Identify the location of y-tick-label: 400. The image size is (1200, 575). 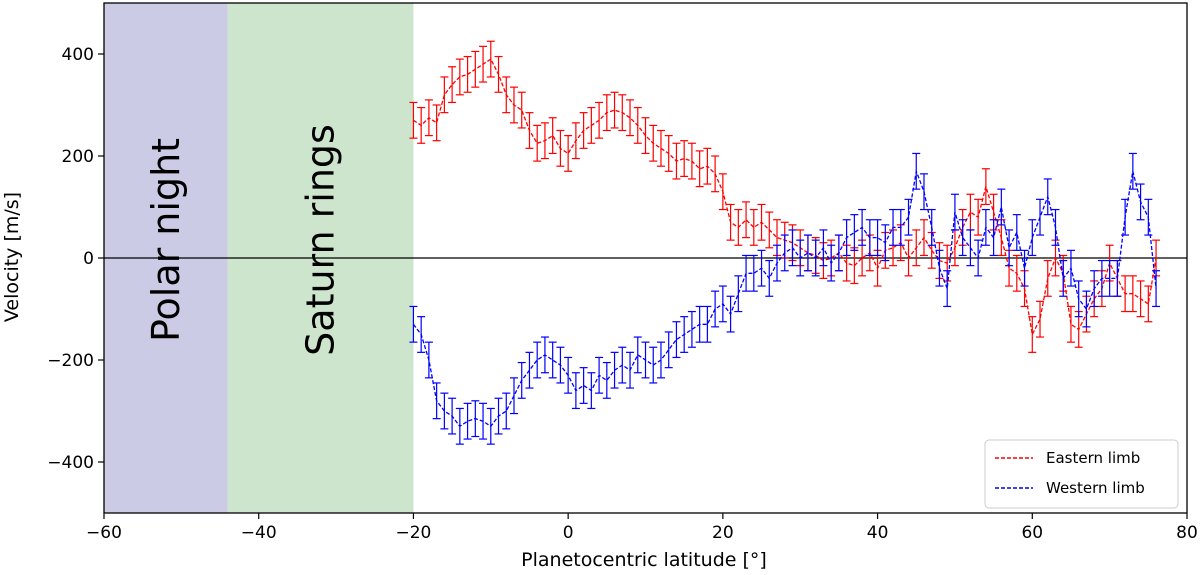
(78, 55).